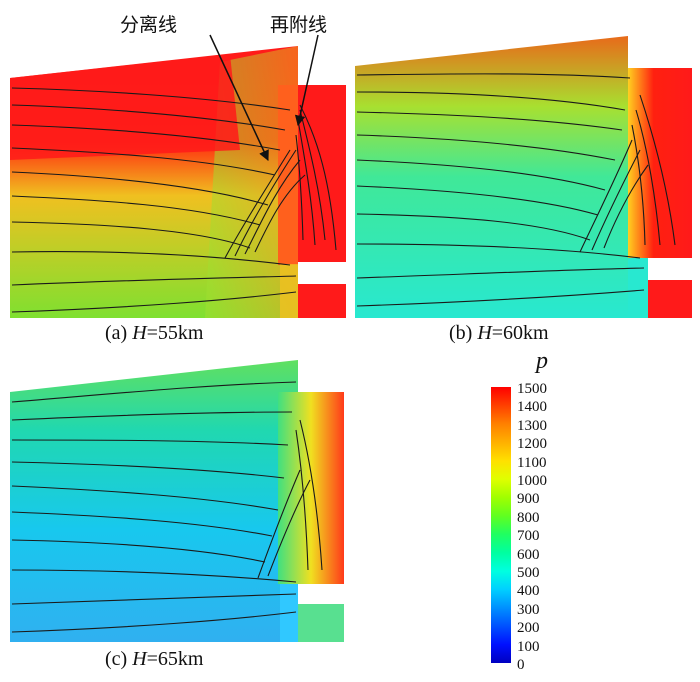 The image size is (700, 682). What do you see at coordinates (299, 25) in the screenshot?
I see `reattachment-line-label: 再附线` at bounding box center [299, 25].